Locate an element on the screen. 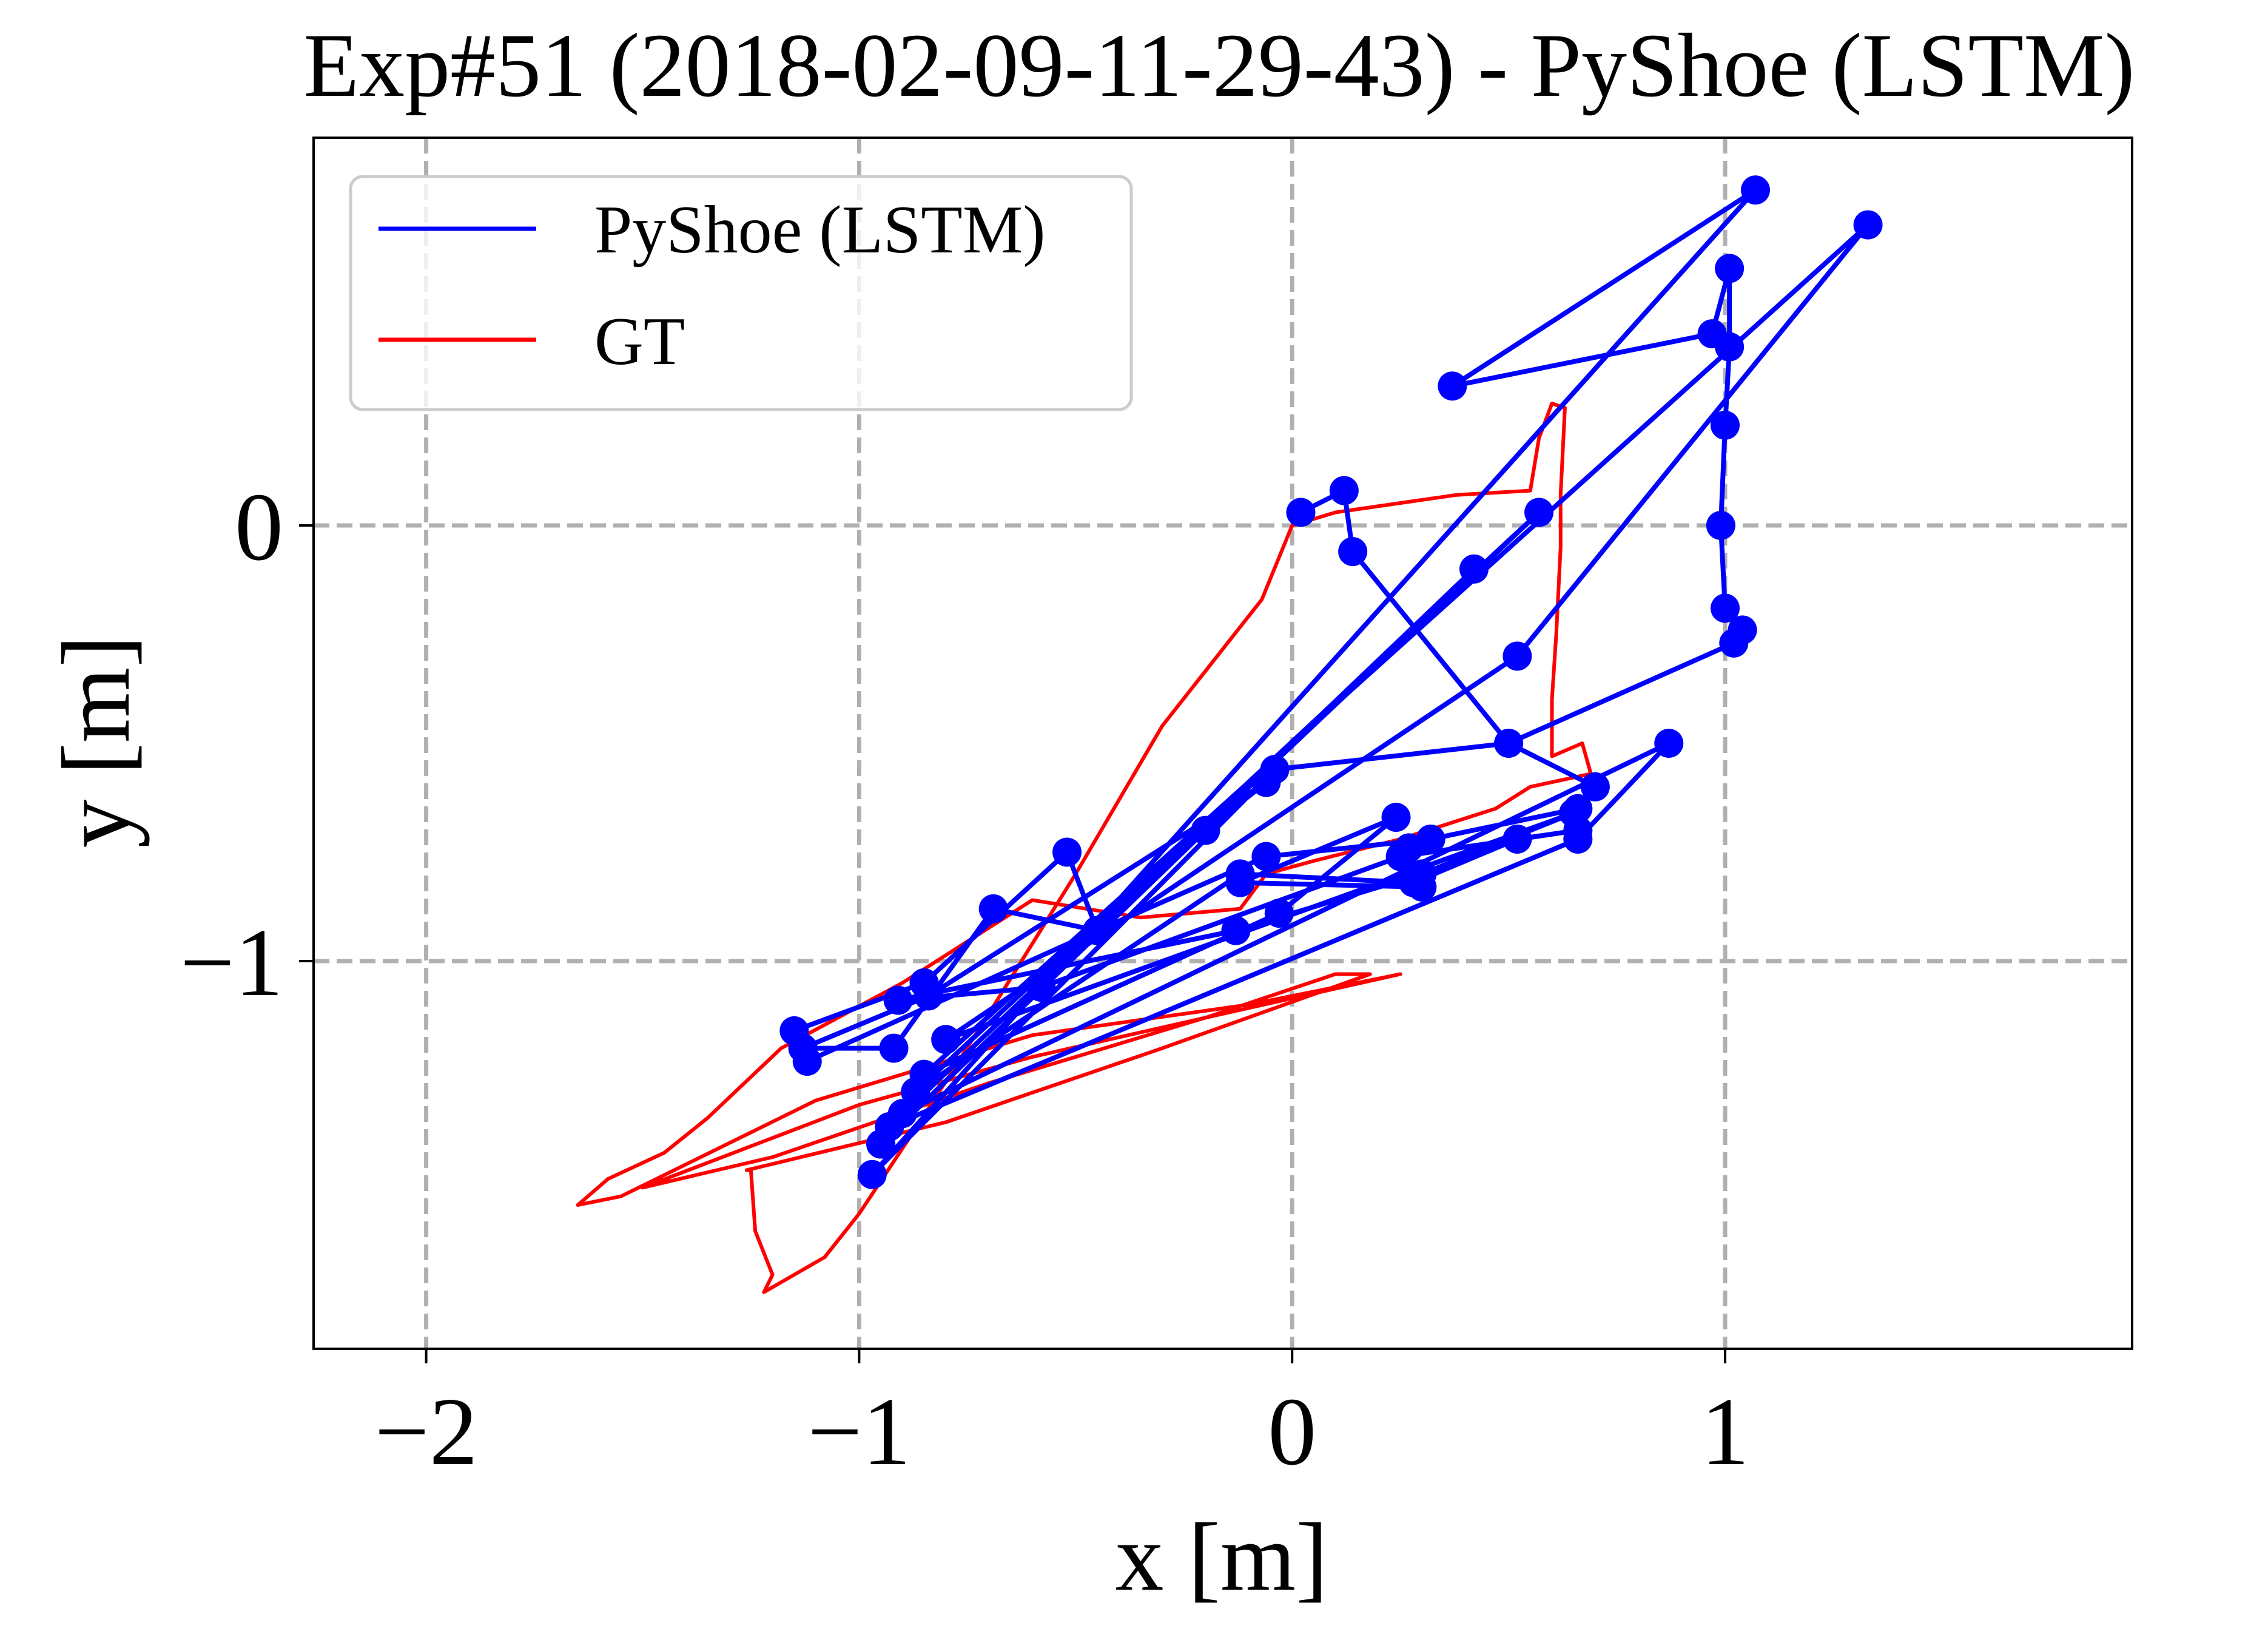 This screenshot has height=1637, width=2268. y-axis-label: y [m] is located at coordinates (96, 741).